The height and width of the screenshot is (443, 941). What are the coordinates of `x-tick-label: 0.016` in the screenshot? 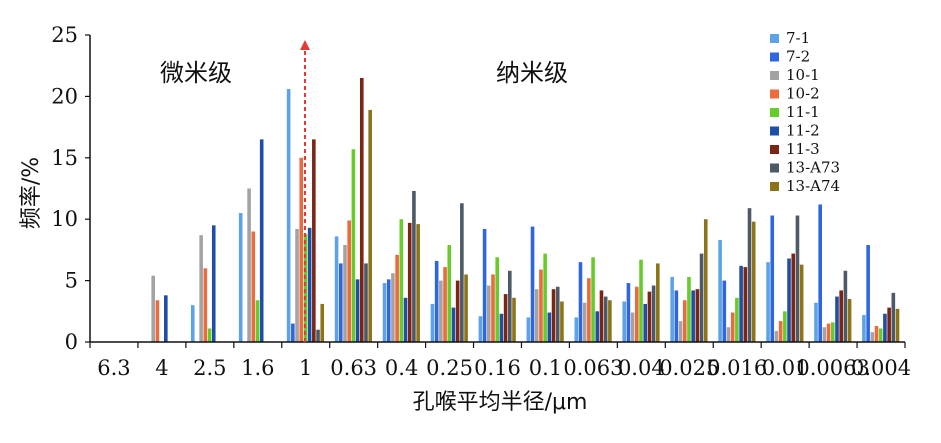 It's located at (737, 368).